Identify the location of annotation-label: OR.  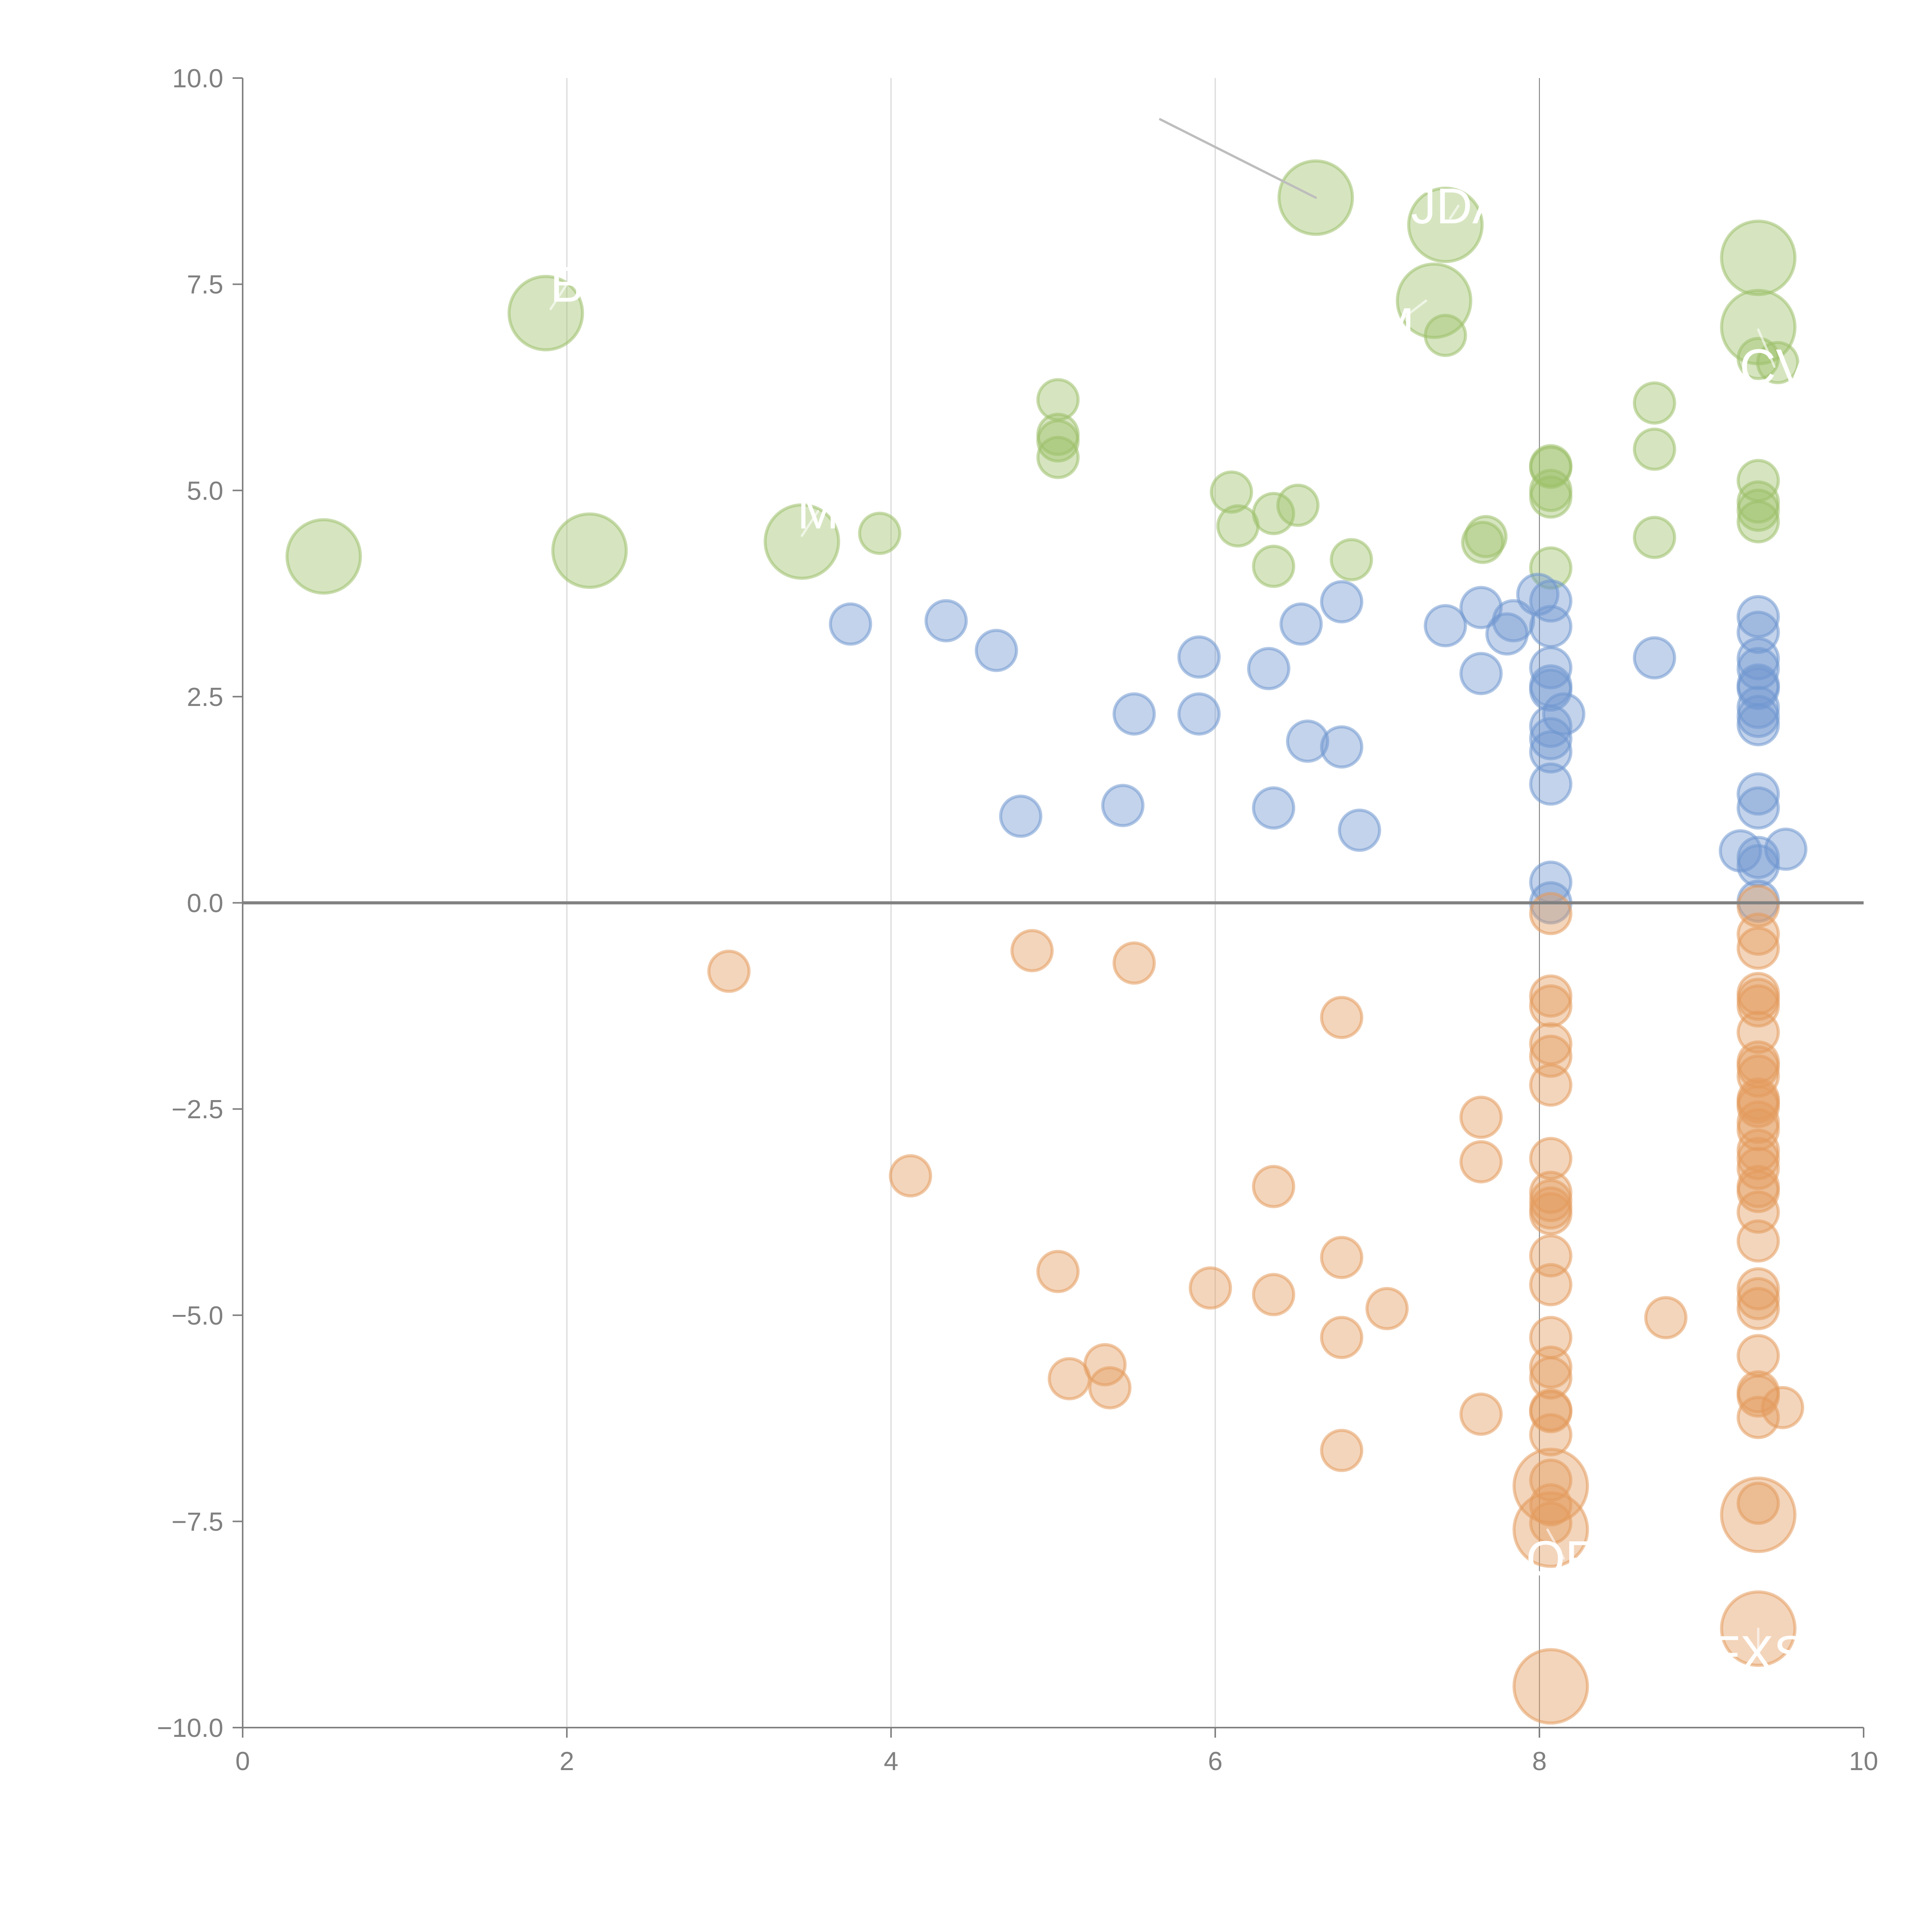
(1563, 1559).